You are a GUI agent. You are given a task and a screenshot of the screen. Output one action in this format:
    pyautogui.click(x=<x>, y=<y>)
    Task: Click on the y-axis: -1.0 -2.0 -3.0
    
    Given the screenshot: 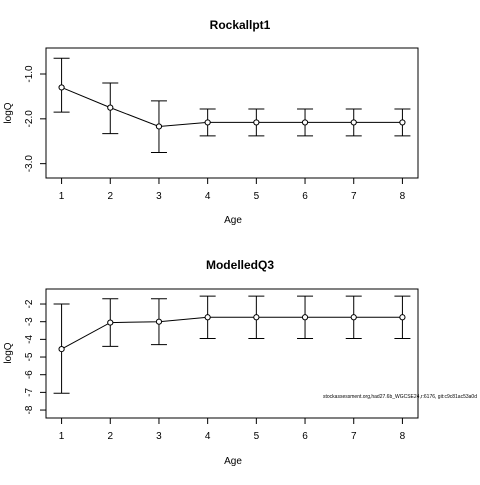 What is the action you would take?
    pyautogui.click(x=35, y=118)
    